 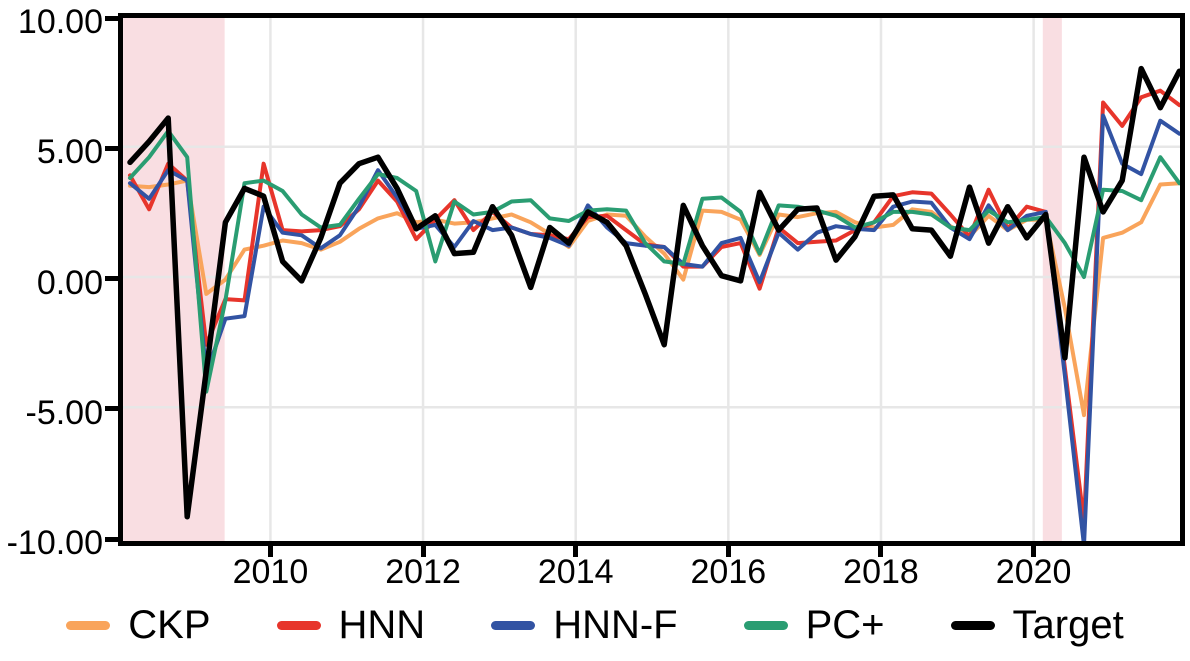 What do you see at coordinates (765, 625) in the screenshot?
I see `legend-swatch-pc+` at bounding box center [765, 625].